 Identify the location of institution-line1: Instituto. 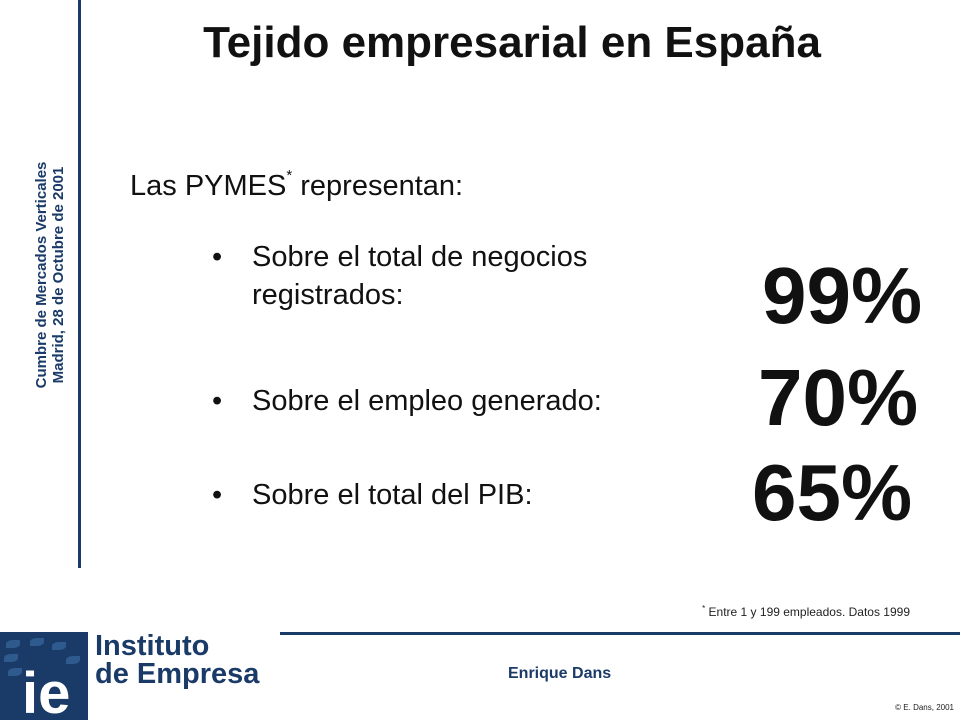
(152, 646).